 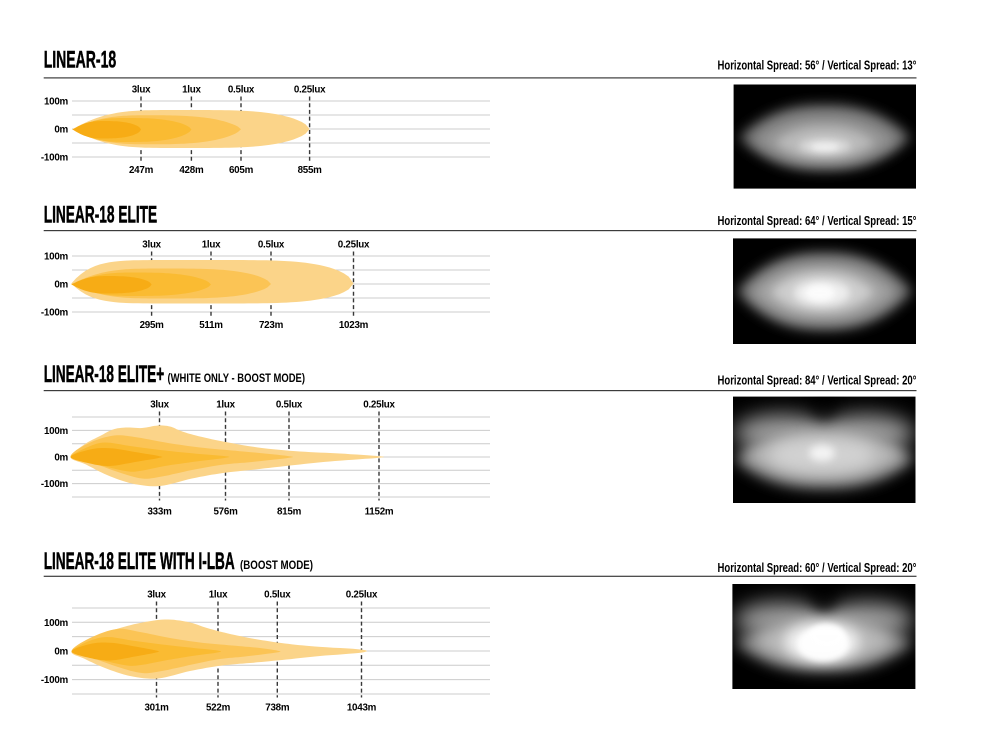 What do you see at coordinates (104, 374) in the screenshot?
I see `svg-text: LINEAR-18 ELITE+` at bounding box center [104, 374].